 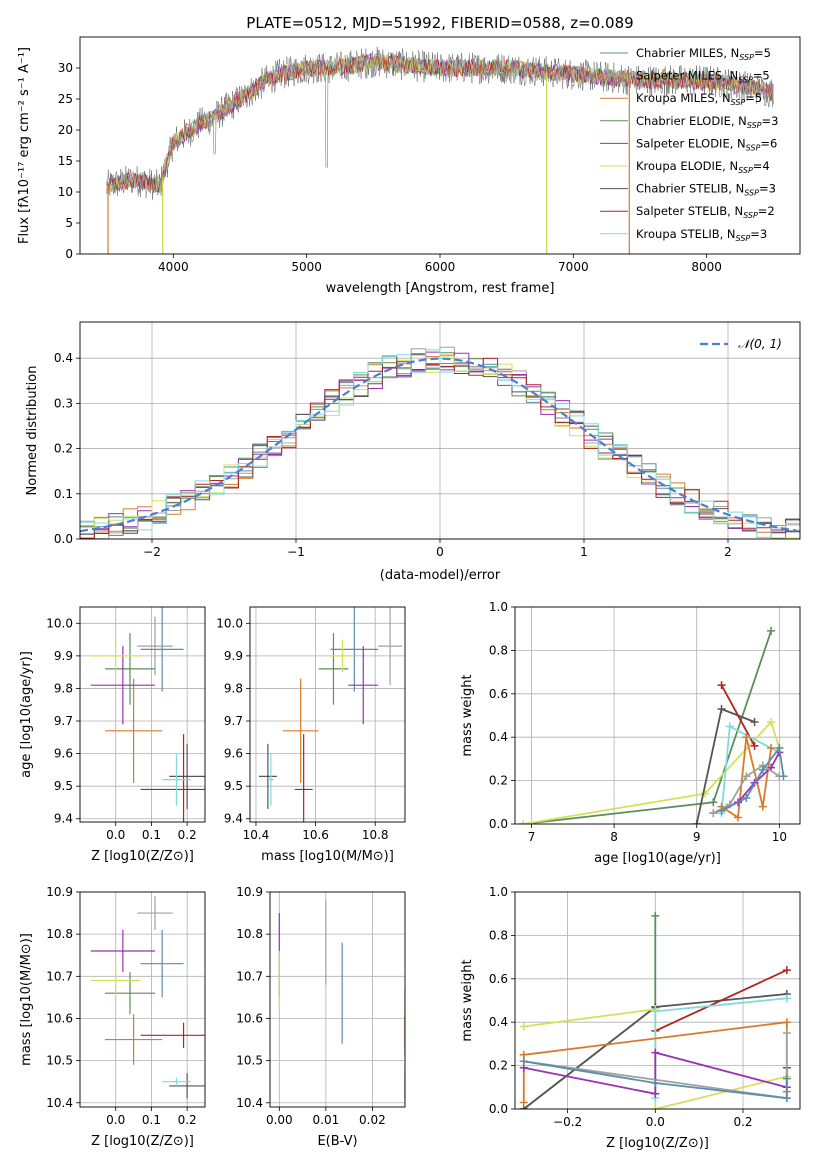 What do you see at coordinates (706, 144) in the screenshot?
I see `legend-label: Salpeter ELODIE, NSSP=6` at bounding box center [706, 144].